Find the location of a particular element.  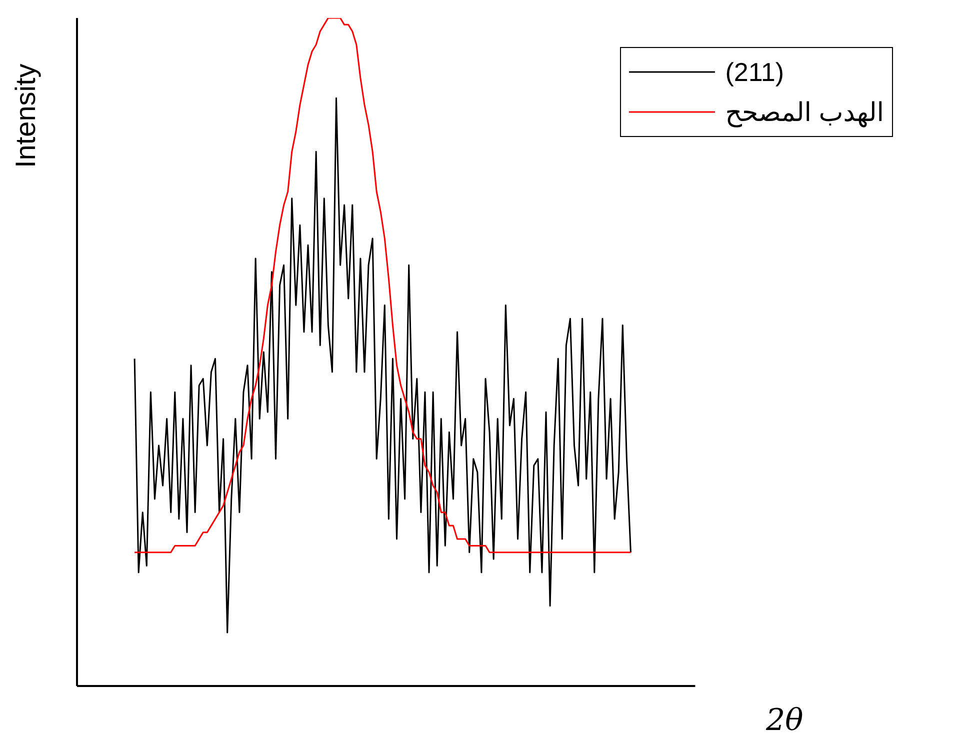

y-axis-title: Intensity is located at coordinates (26, 116).